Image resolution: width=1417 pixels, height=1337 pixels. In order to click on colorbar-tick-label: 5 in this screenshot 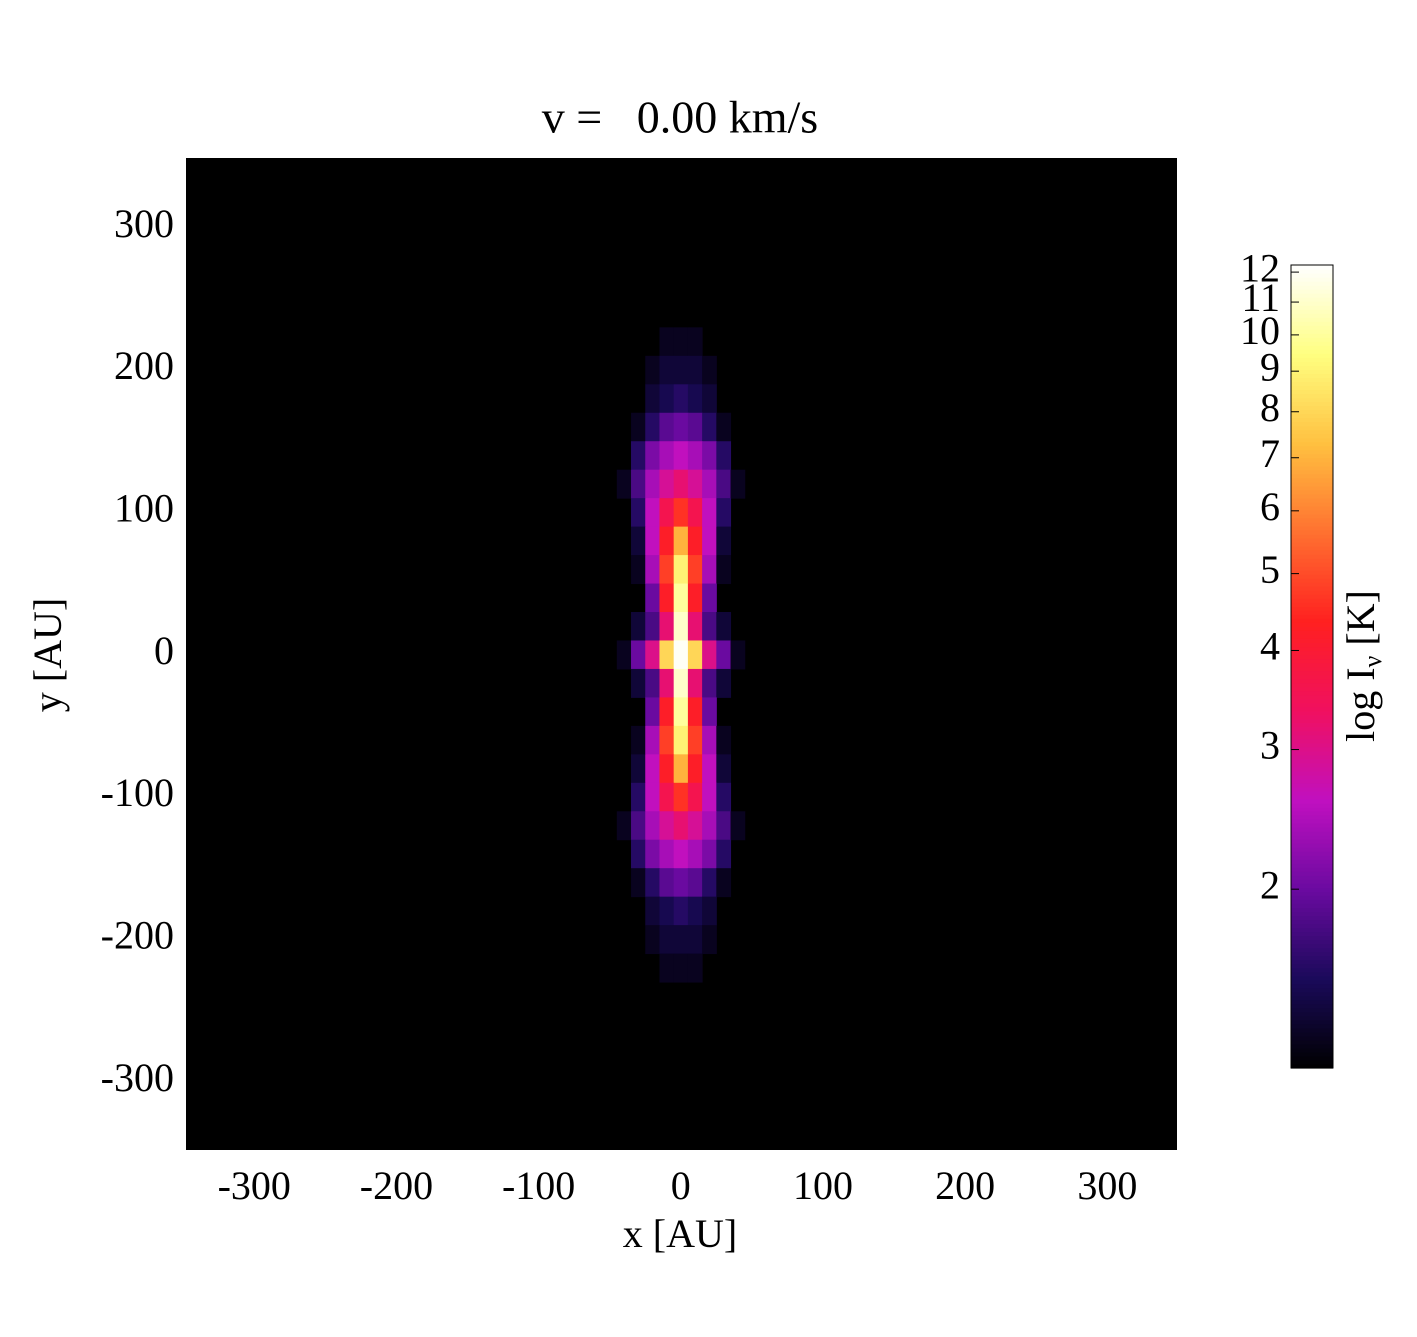, I will do `click(1270, 569)`.